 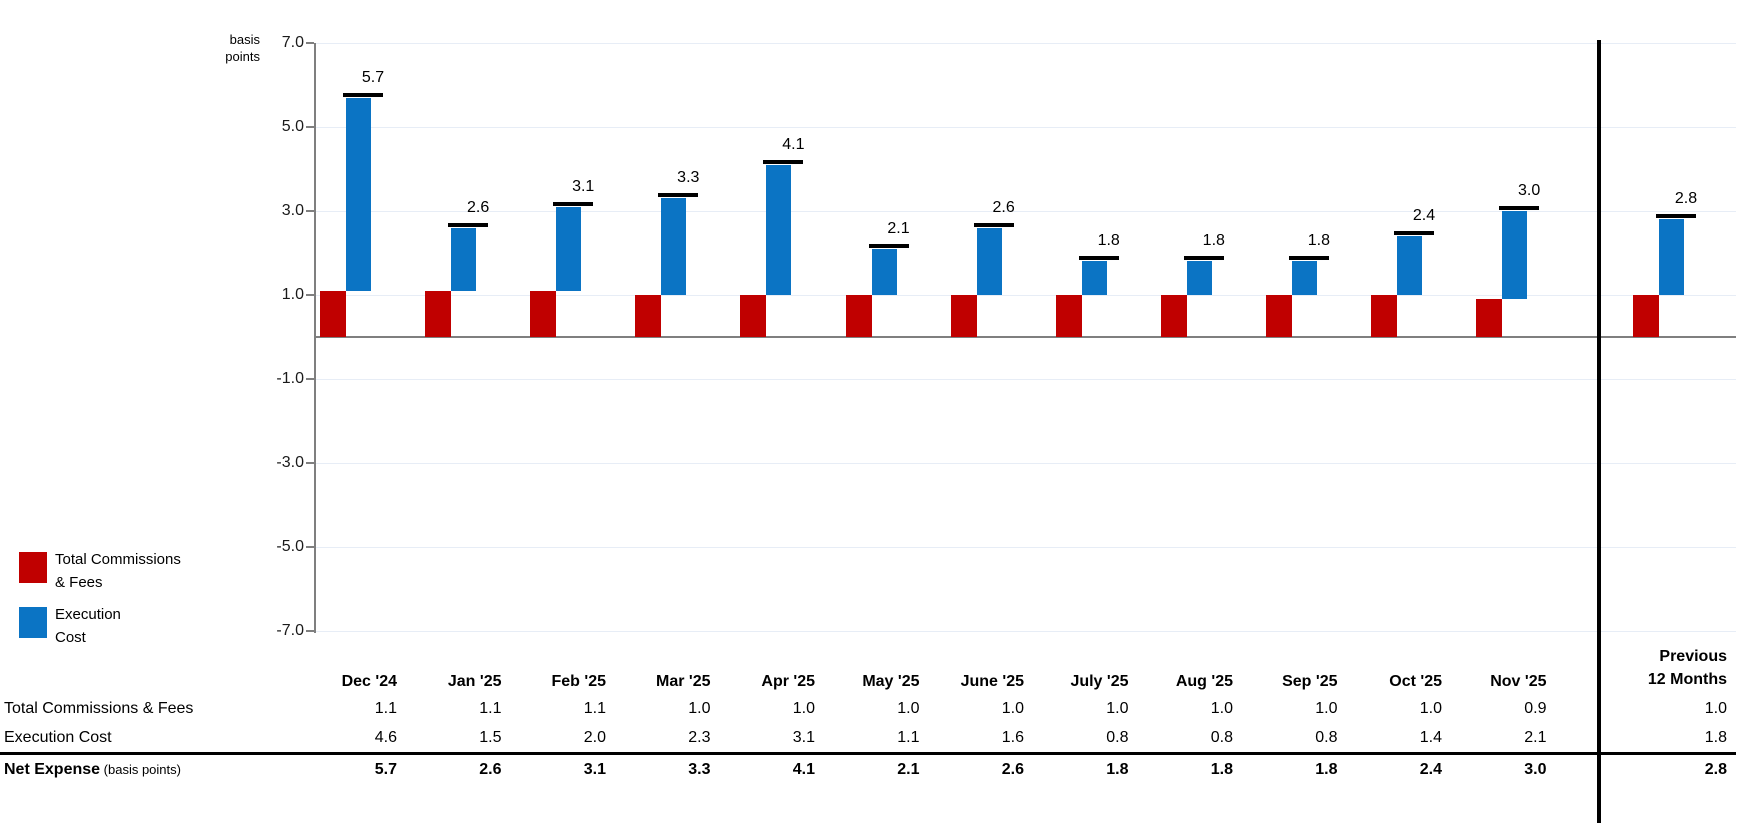 What do you see at coordinates (688, 178) in the screenshot?
I see `net-total-label: 3.3` at bounding box center [688, 178].